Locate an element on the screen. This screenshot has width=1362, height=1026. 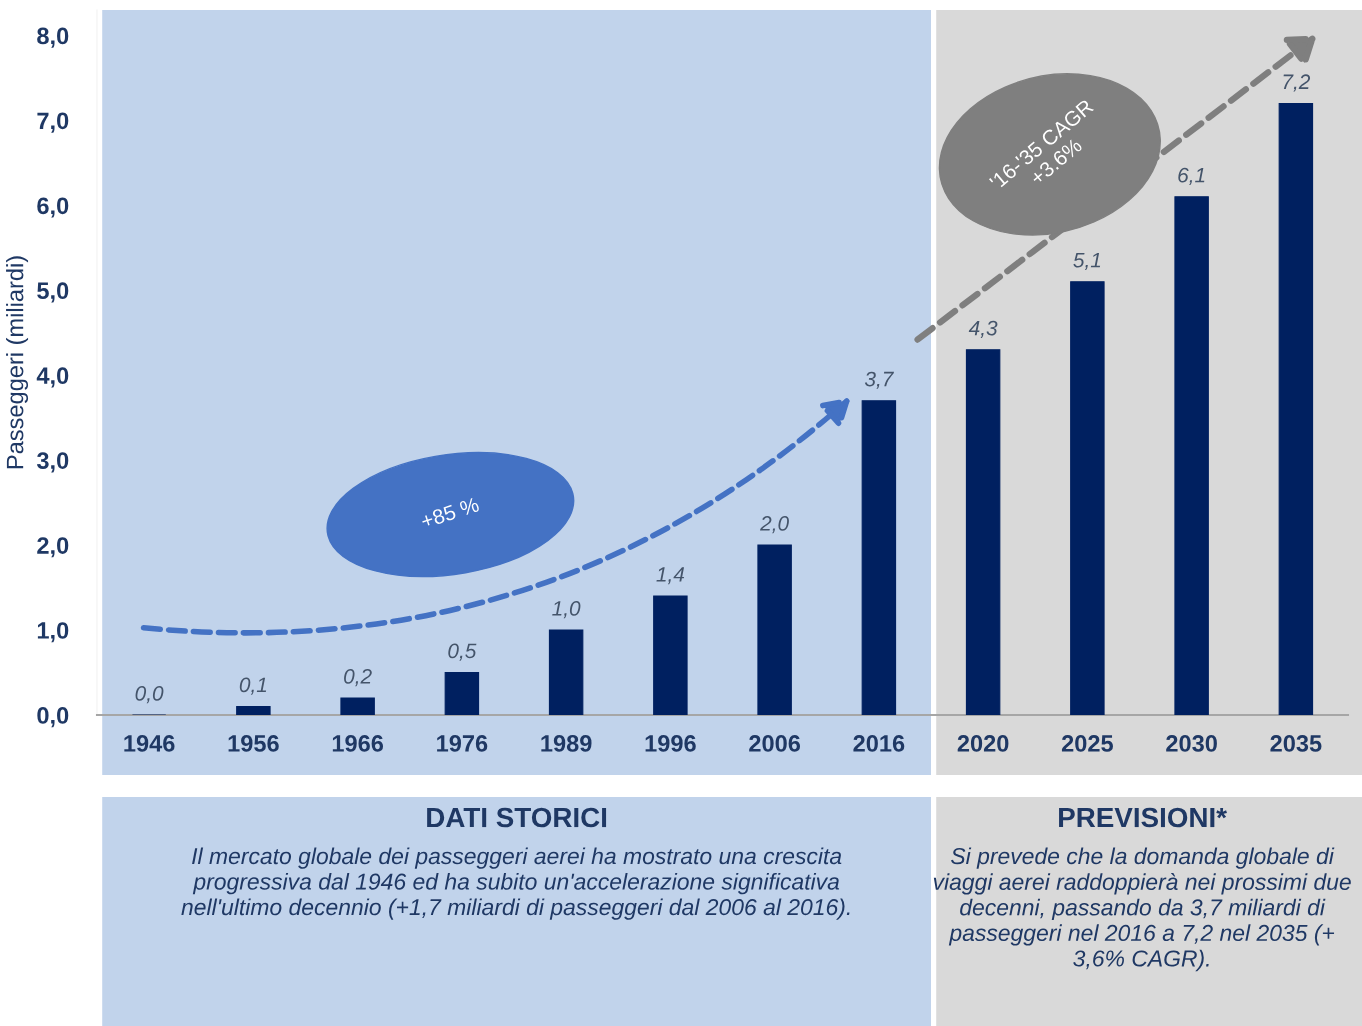
x-tick-label: 2025 is located at coordinates (1087, 743).